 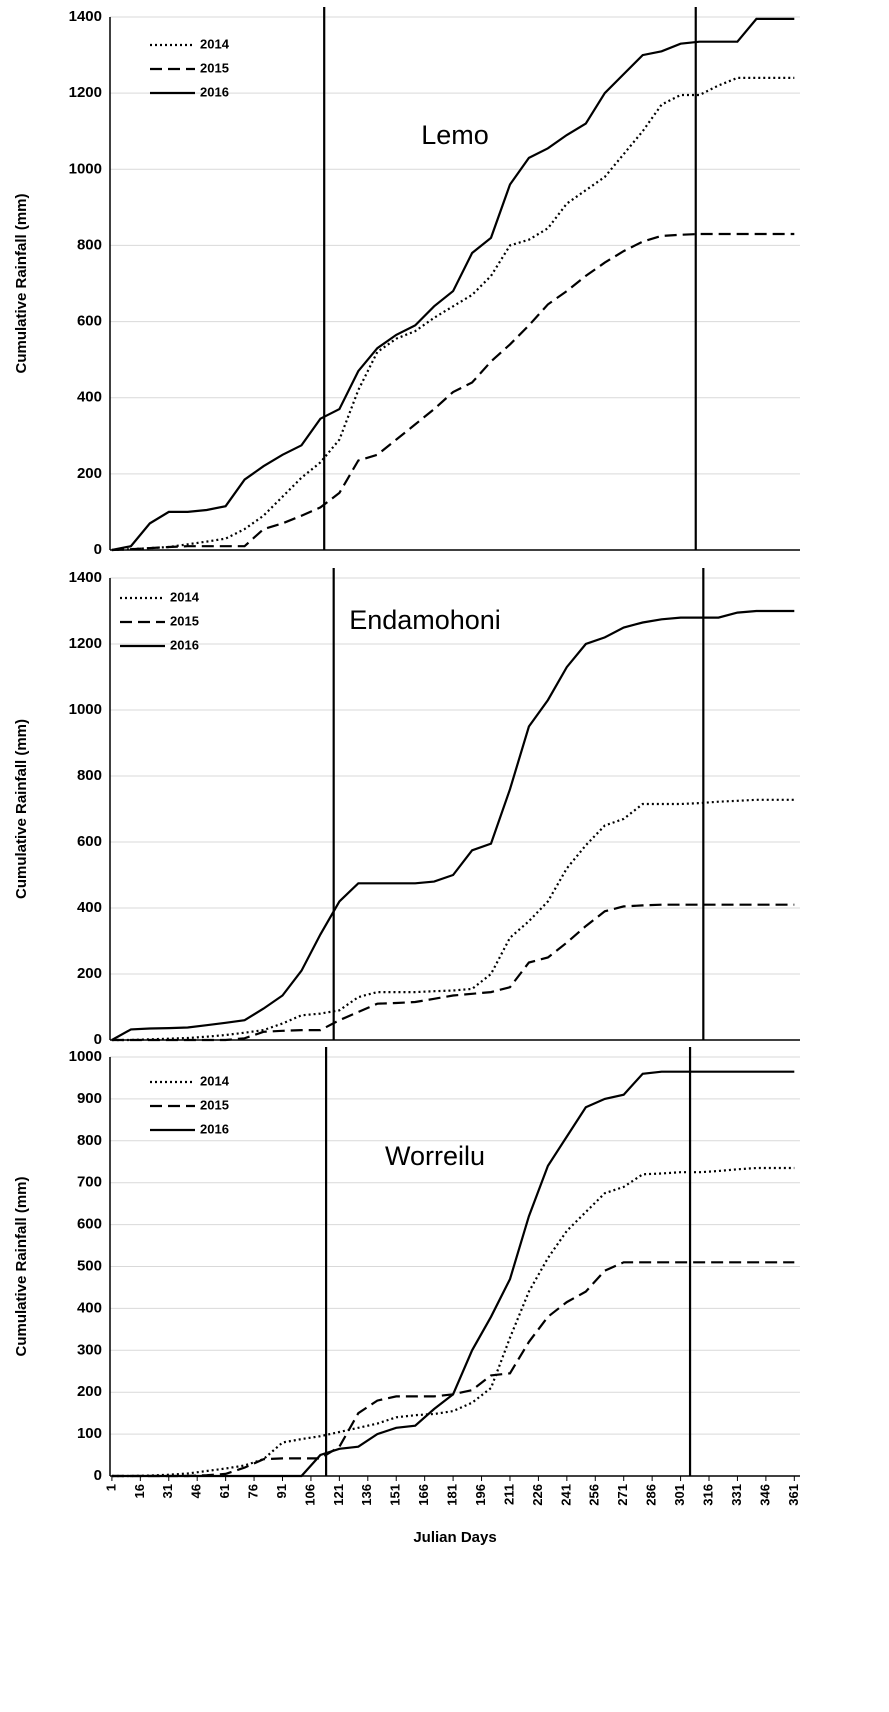 What do you see at coordinates (435, 1156) in the screenshot?
I see `station-label: Worreilu` at bounding box center [435, 1156].